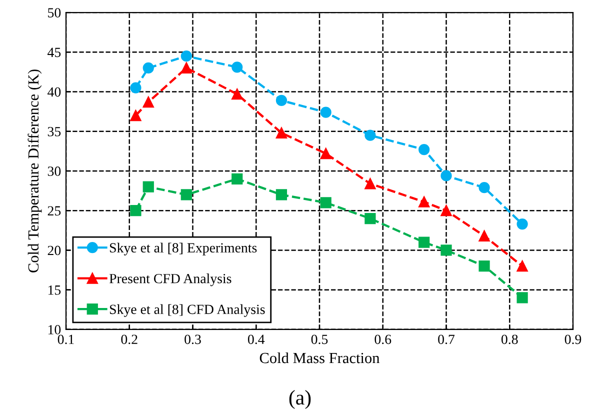  I want to click on y-tick-label: 40, so click(54, 92).